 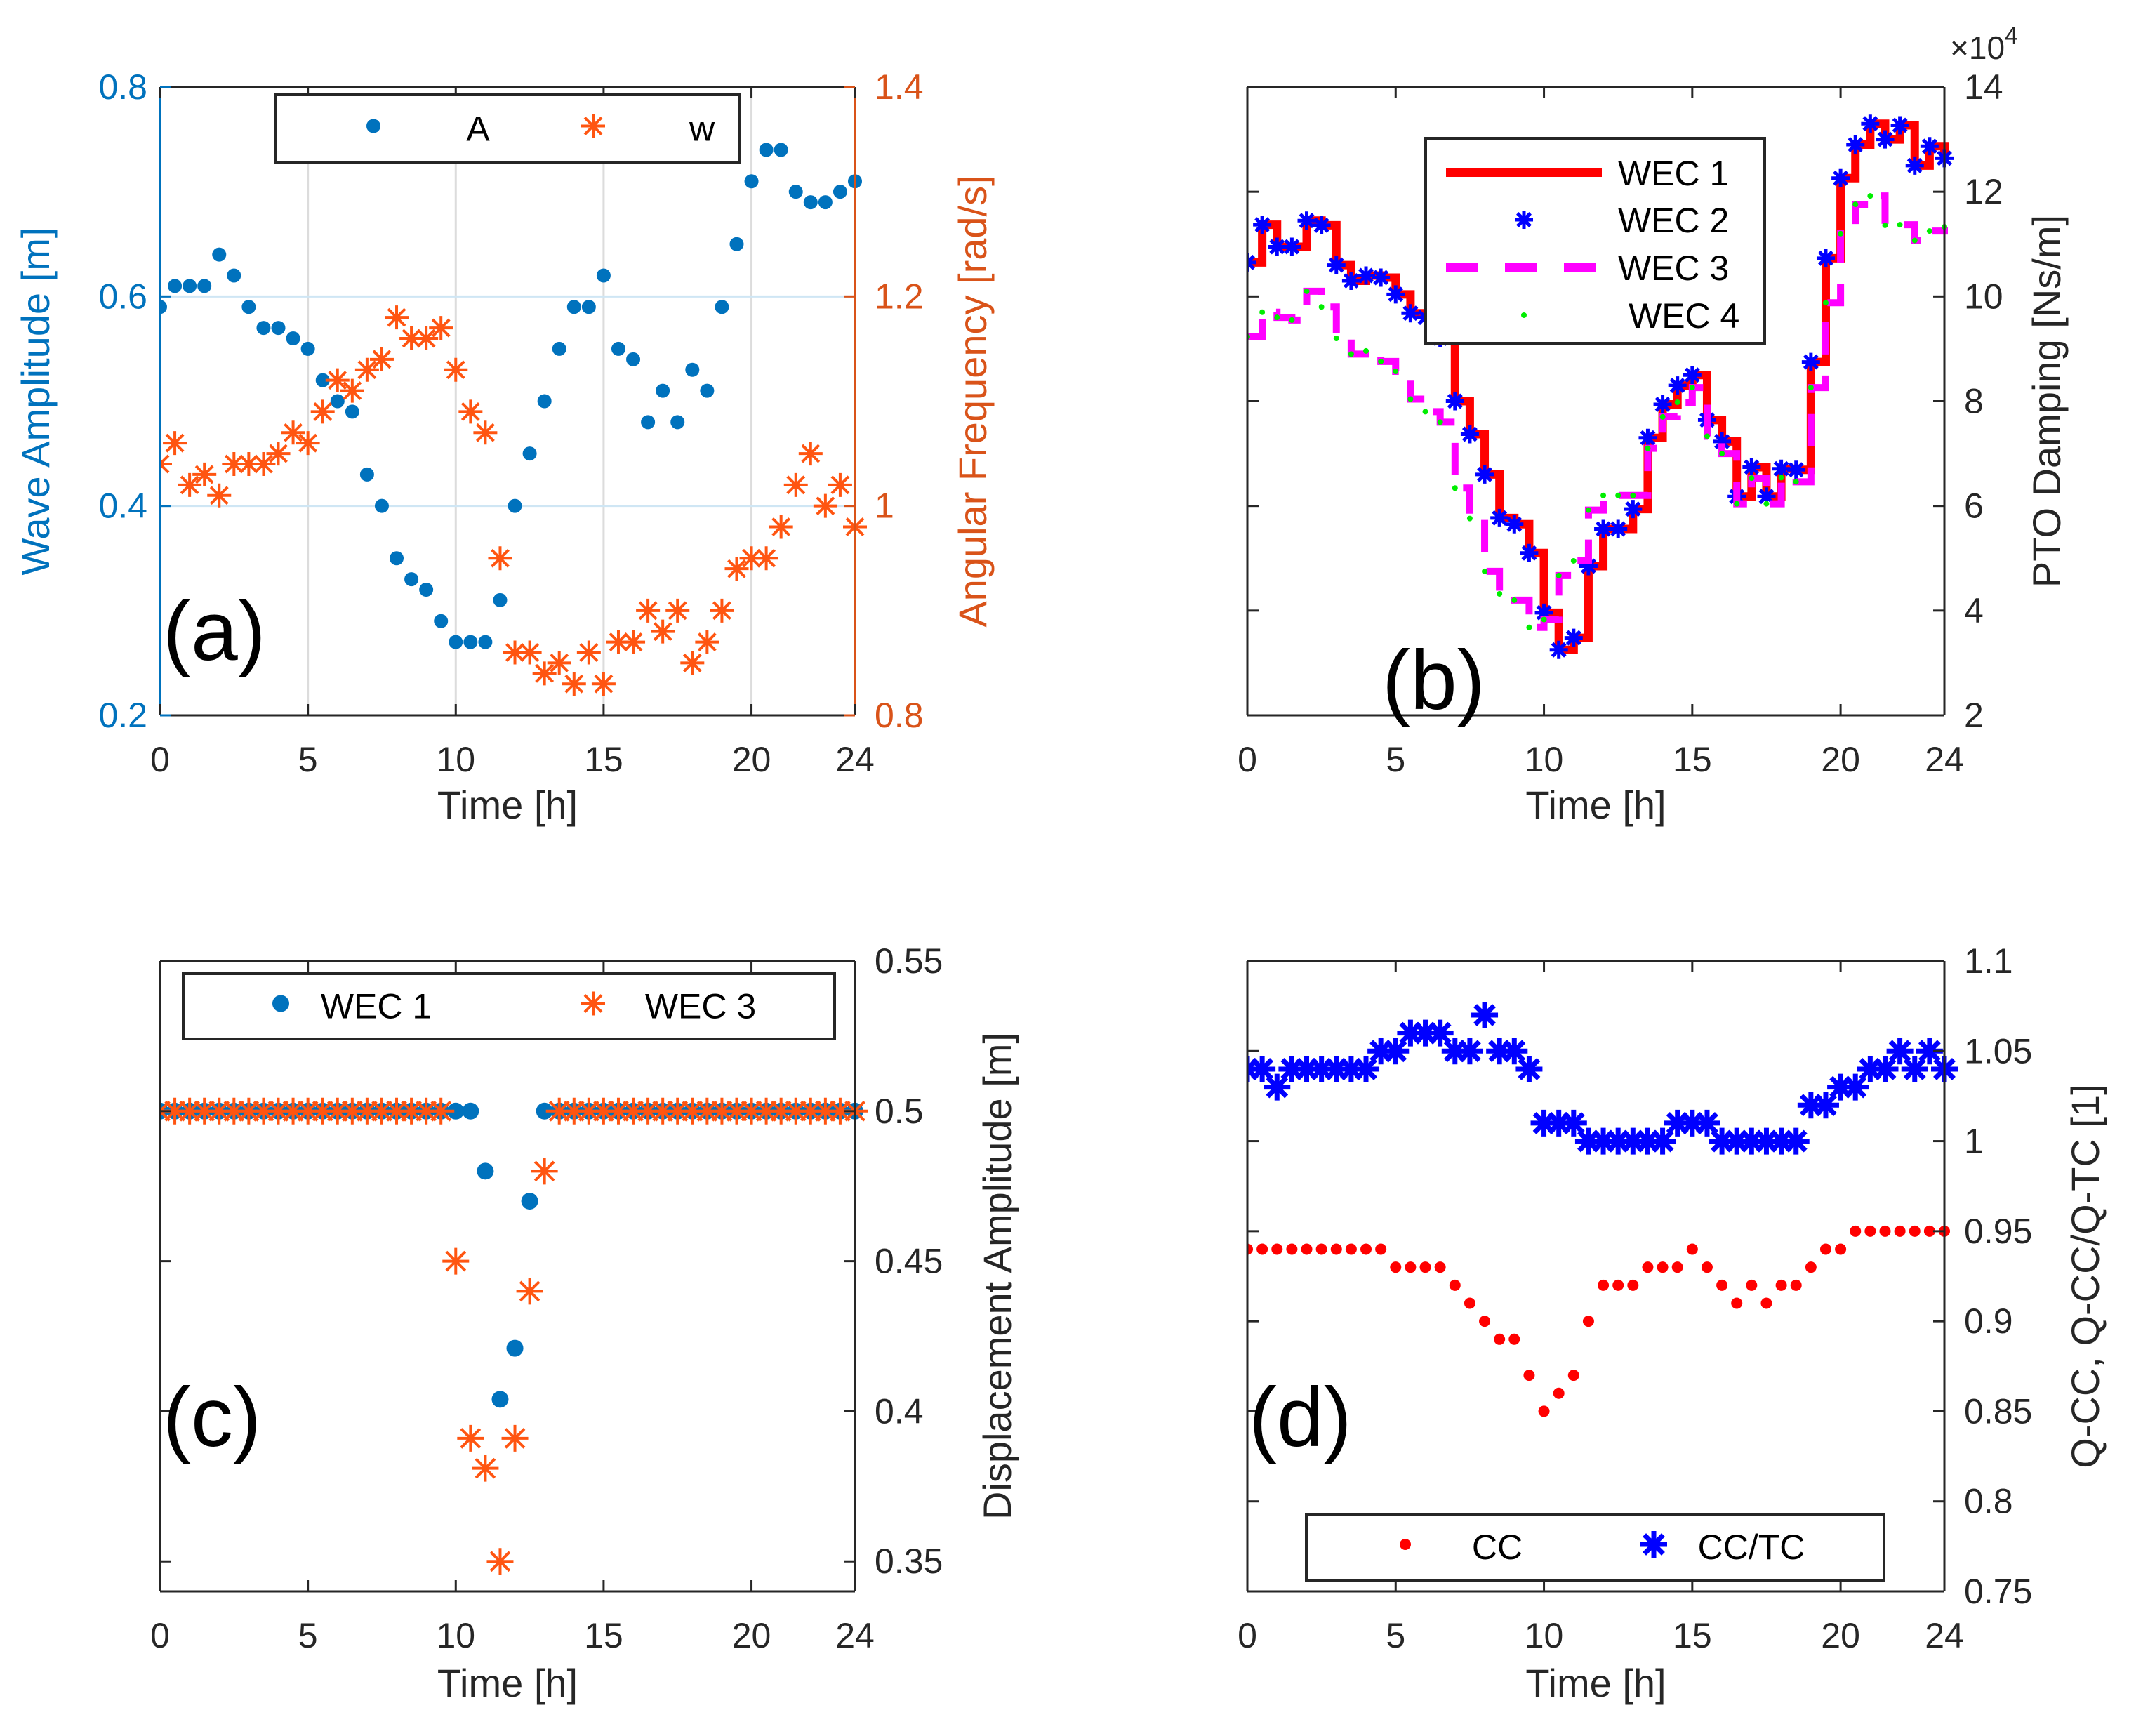 What do you see at coordinates (1433, 680) in the screenshot?
I see `panel-label: (b)` at bounding box center [1433, 680].